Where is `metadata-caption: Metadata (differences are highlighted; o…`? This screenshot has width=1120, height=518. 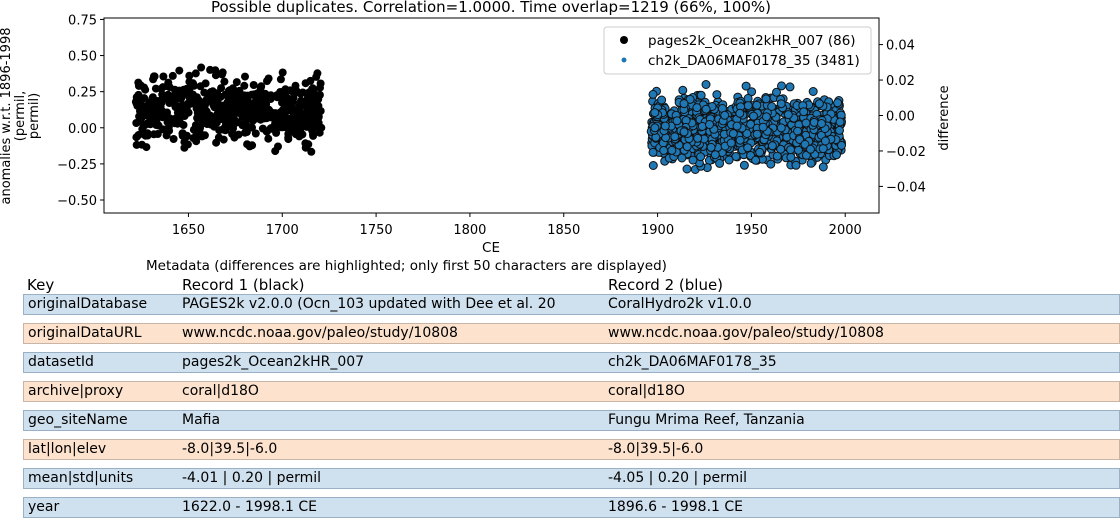
metadata-caption: Metadata (differences are highlighted; o… is located at coordinates (406, 266).